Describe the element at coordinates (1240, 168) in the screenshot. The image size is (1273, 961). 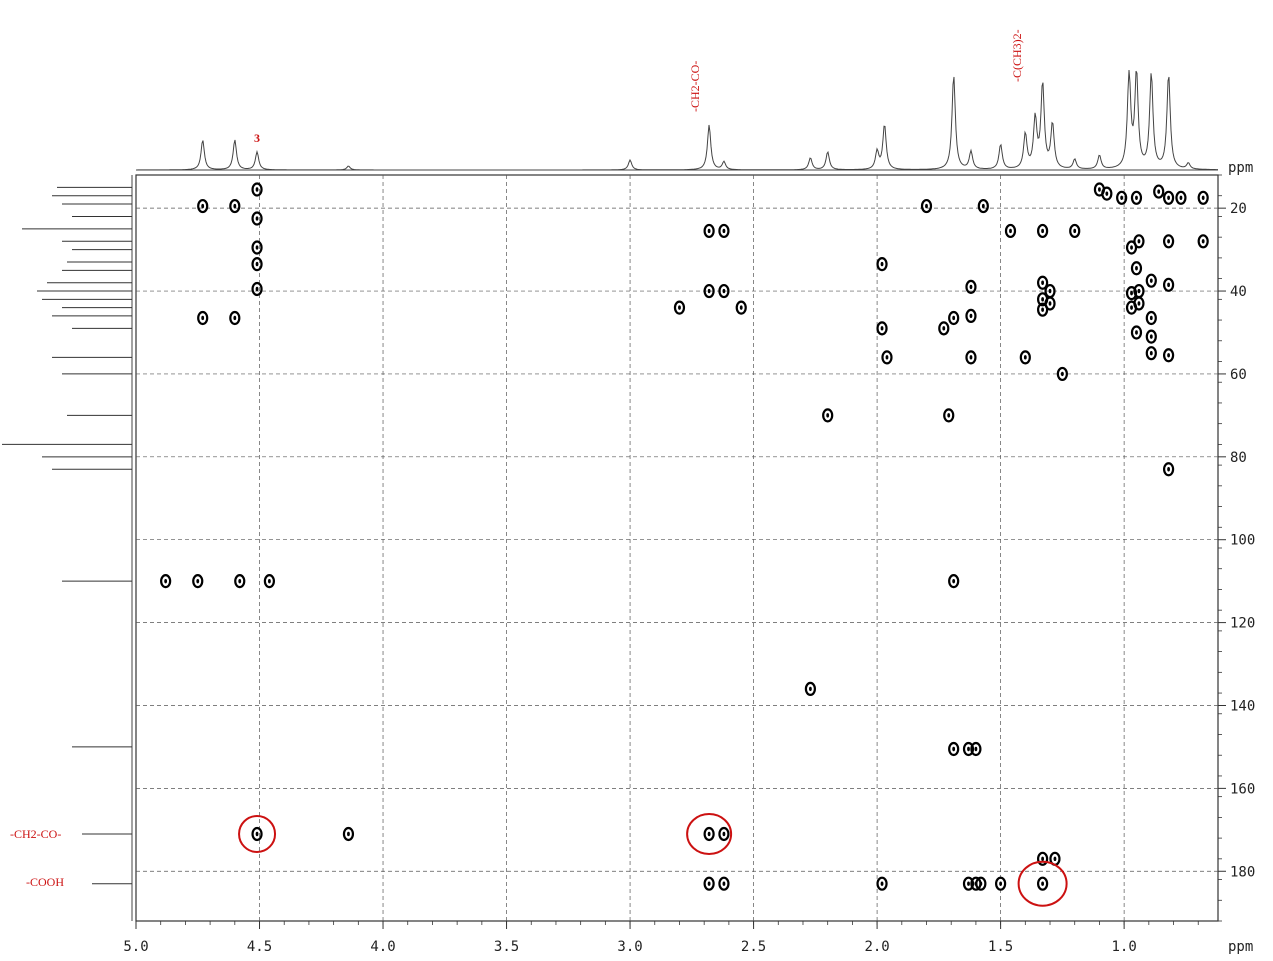
I see `y-axis-unit-label: ppm` at that location.